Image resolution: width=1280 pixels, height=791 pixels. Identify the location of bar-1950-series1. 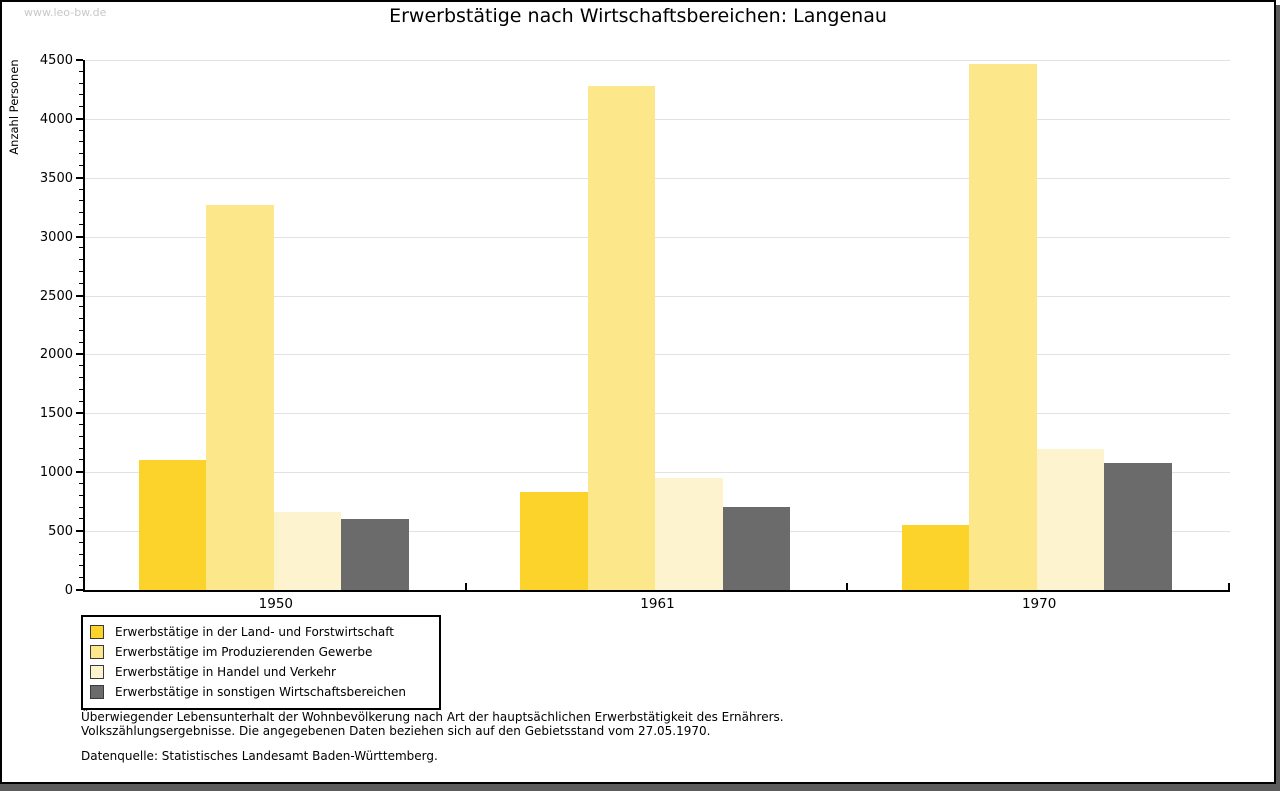
(172, 525).